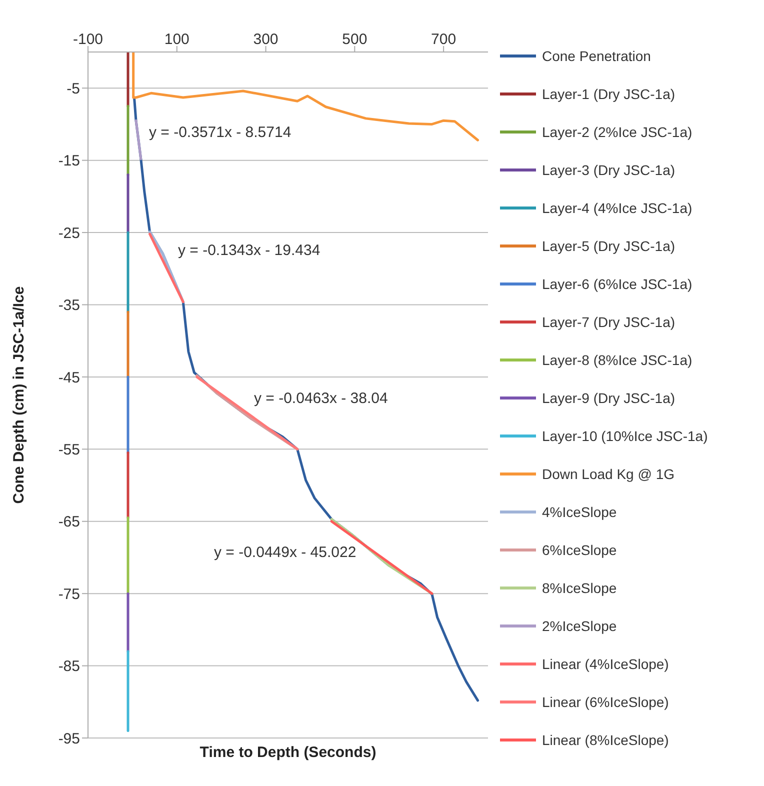 The height and width of the screenshot is (786, 764). Describe the element at coordinates (609, 170) in the screenshot. I see `legend-label: Layer-3 (Dry JSC-1a)` at that location.